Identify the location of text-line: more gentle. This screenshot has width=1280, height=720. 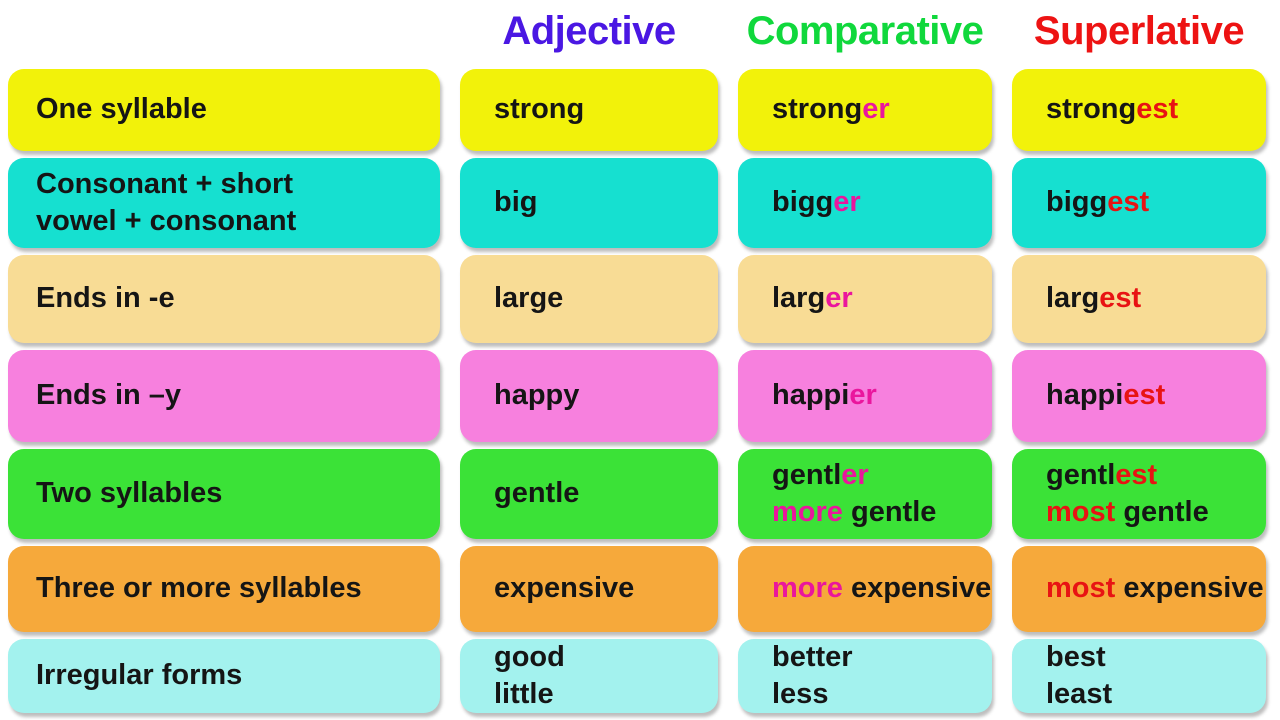
(882, 512).